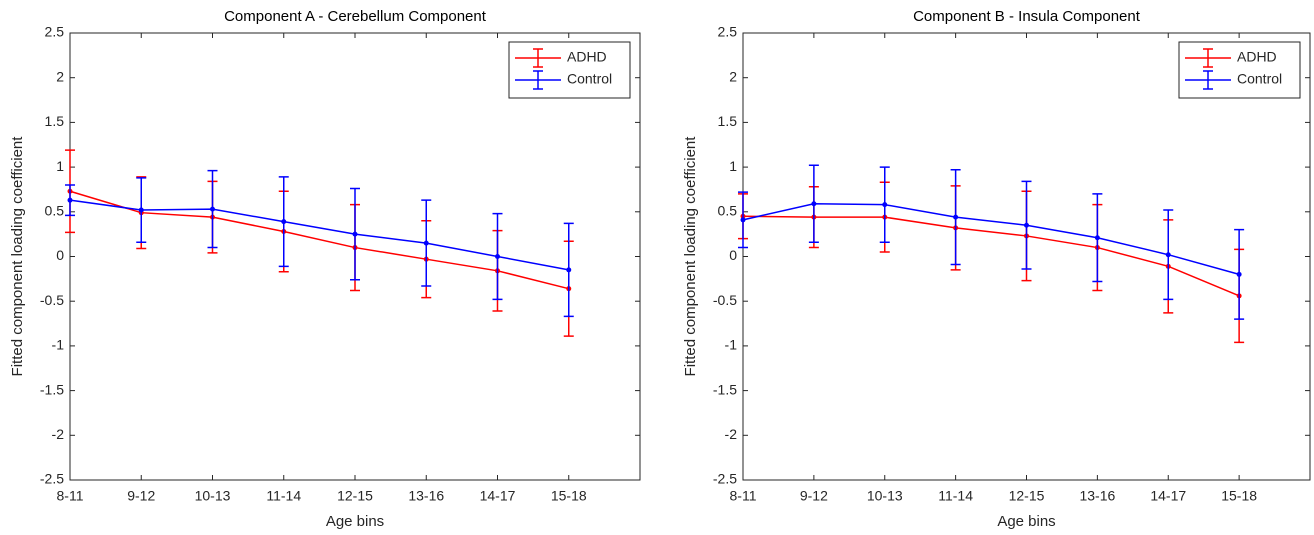 Image resolution: width=1314 pixels, height=535 pixels. What do you see at coordinates (1027, 16) in the screenshot?
I see `chart-title: Component B - Insula Component` at bounding box center [1027, 16].